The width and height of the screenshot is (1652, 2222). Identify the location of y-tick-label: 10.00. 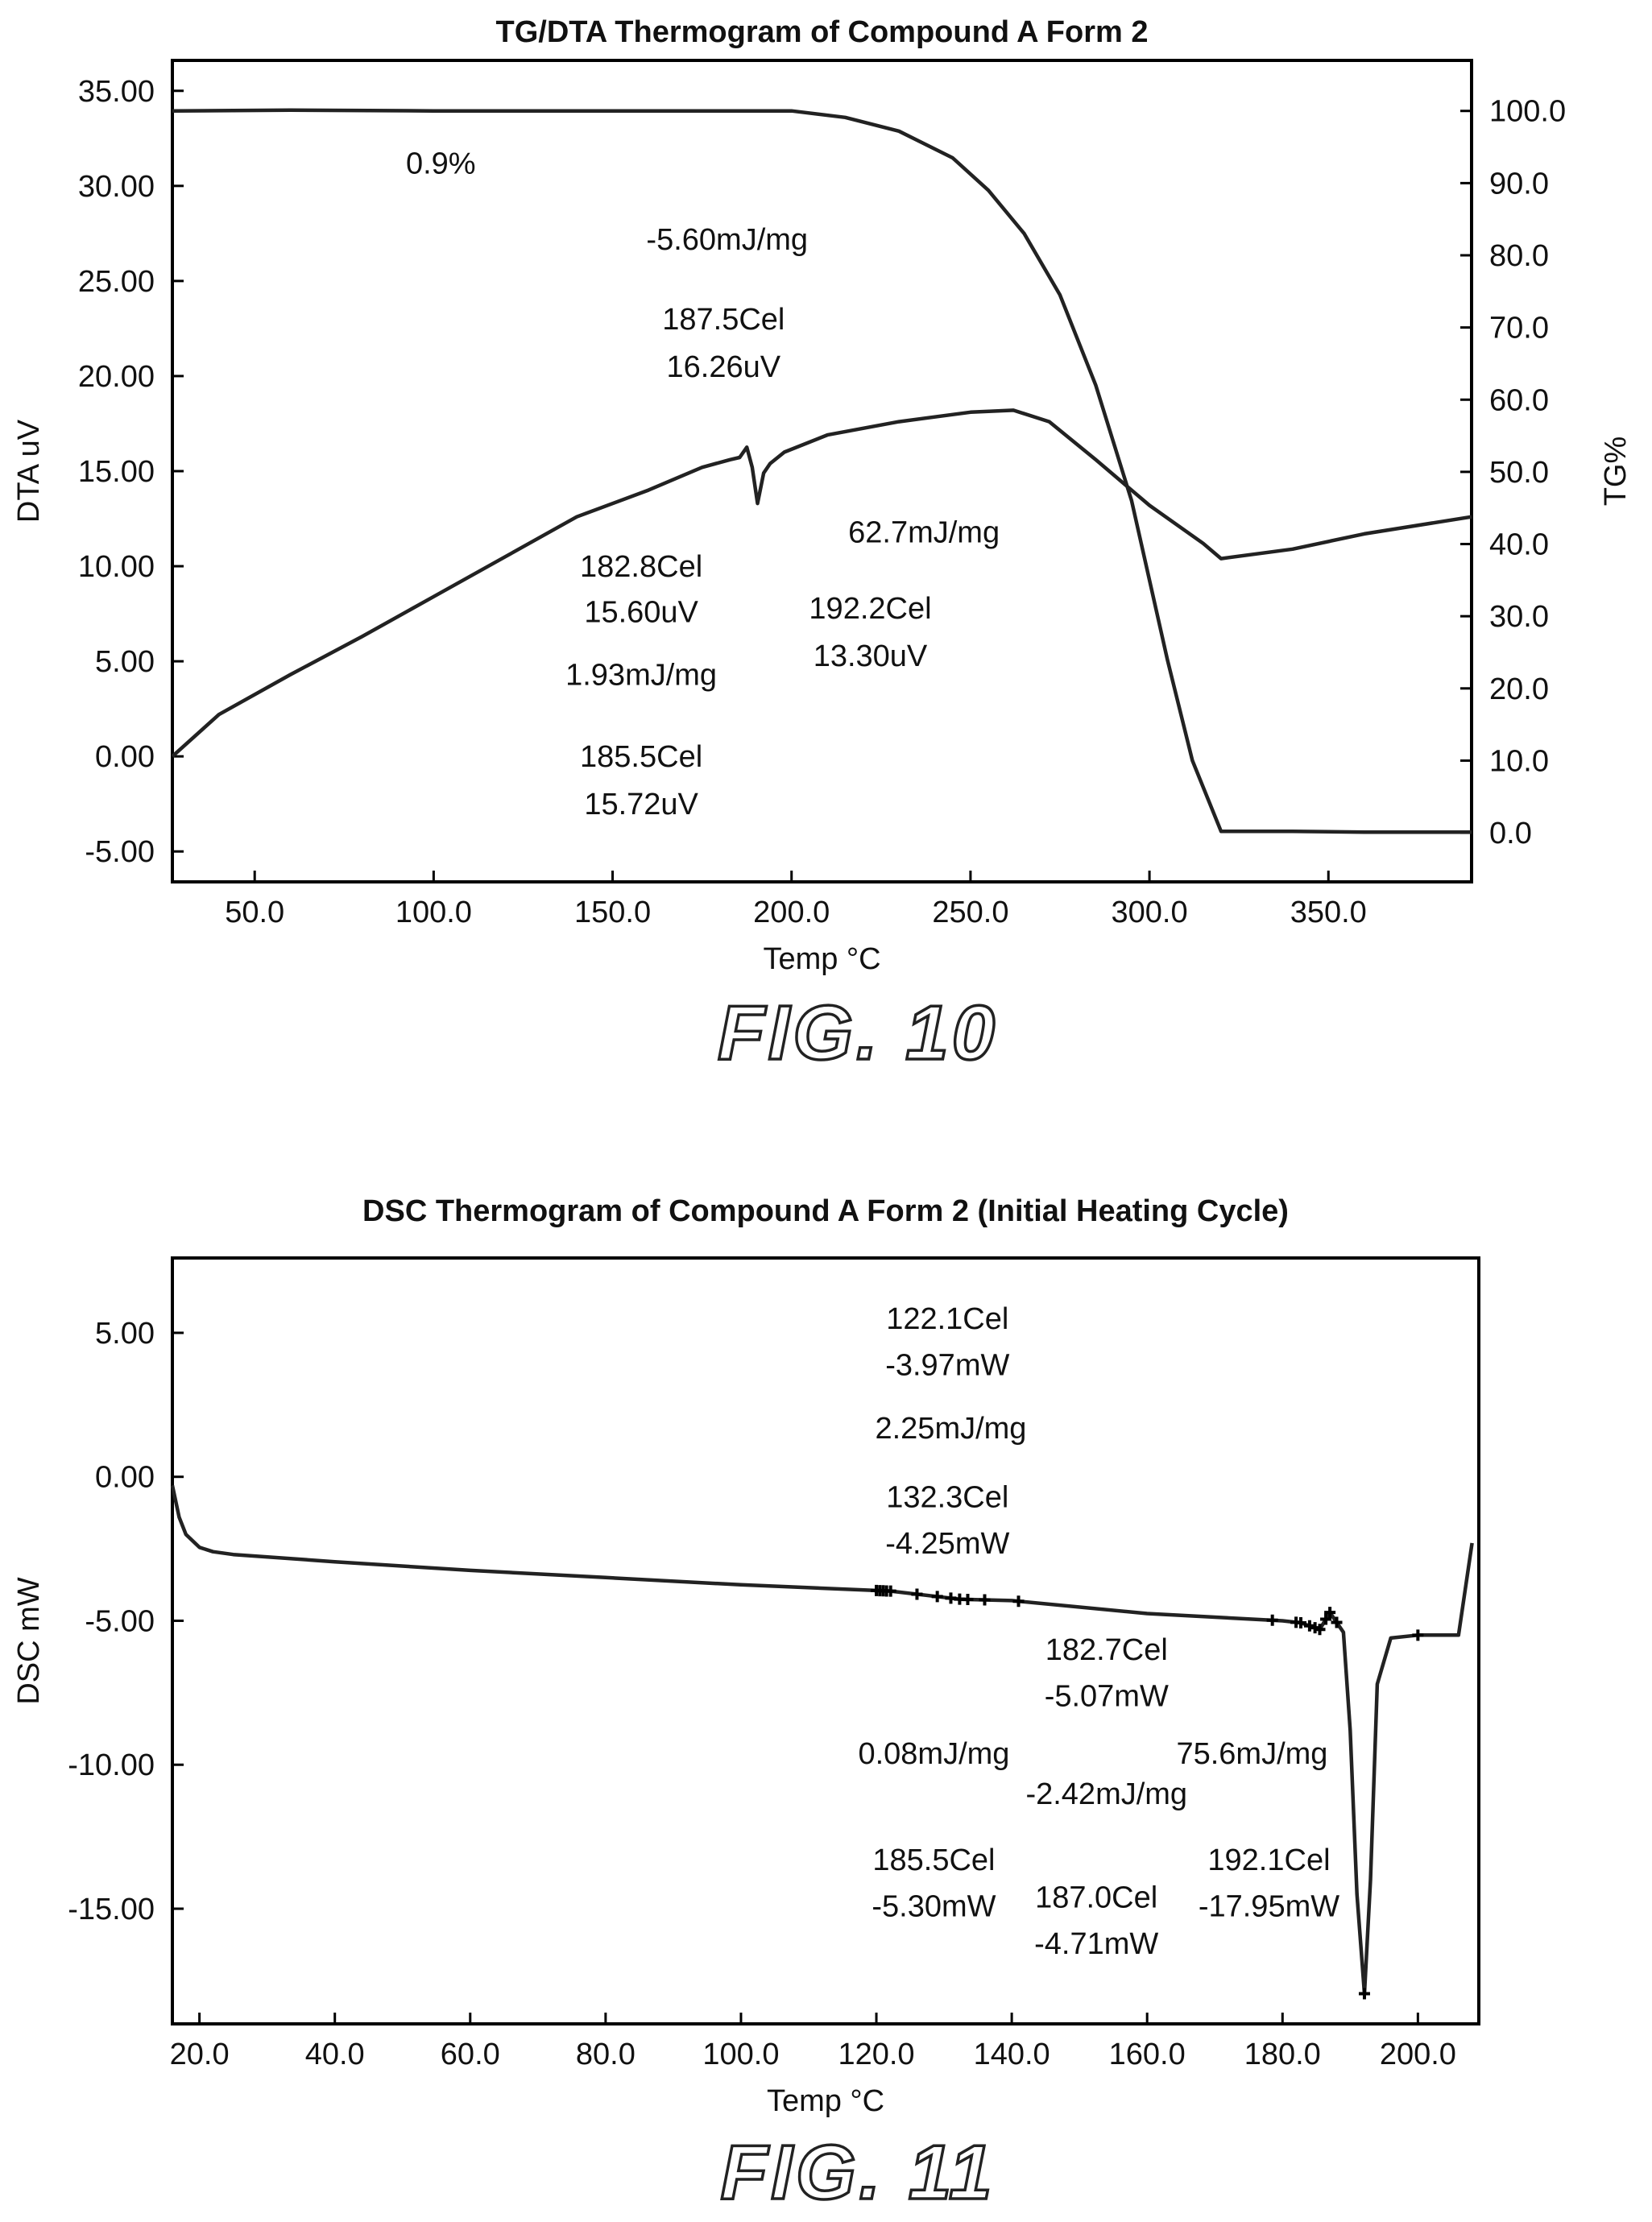
(116, 567).